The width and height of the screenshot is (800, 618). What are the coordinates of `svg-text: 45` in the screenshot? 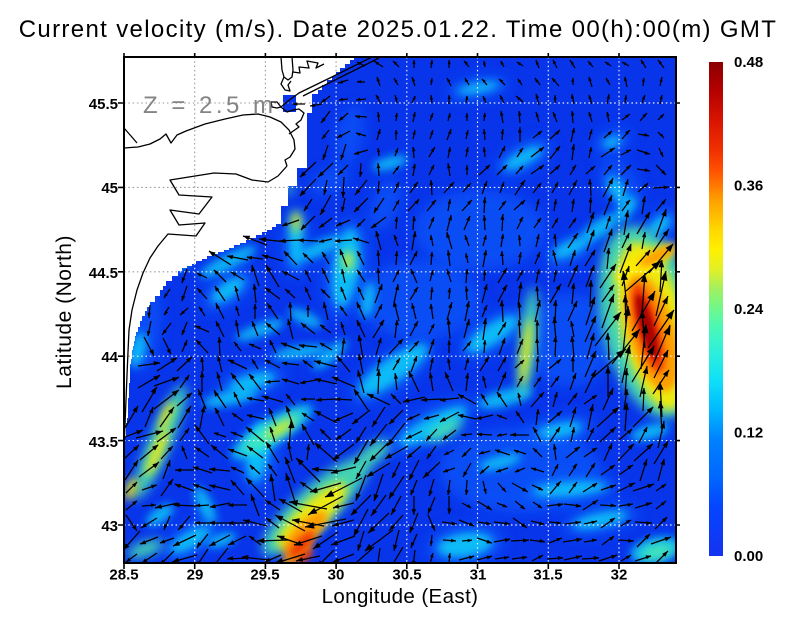 It's located at (109, 188).